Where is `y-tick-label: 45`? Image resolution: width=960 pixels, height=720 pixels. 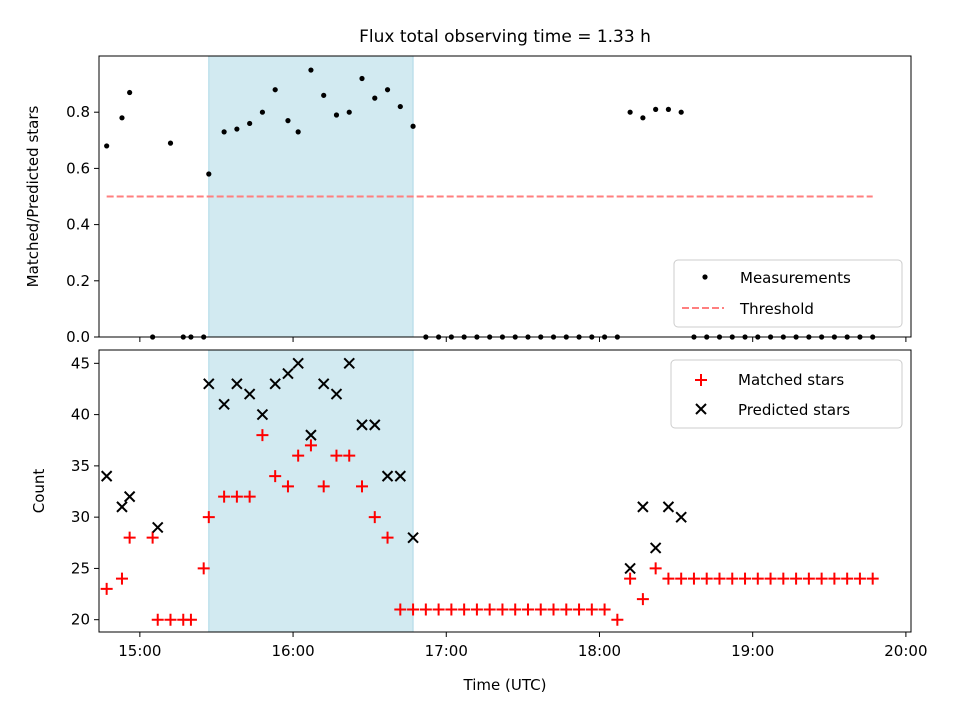 y-tick-label: 45 is located at coordinates (80, 363).